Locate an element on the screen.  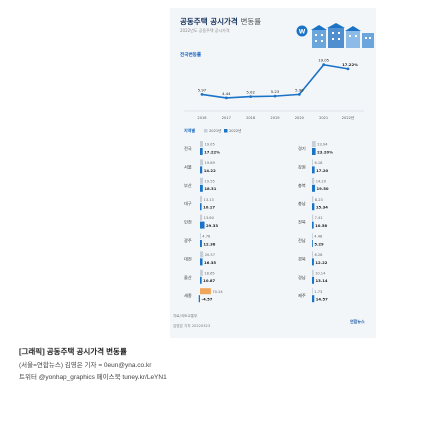
bar-2022-label: -4.57 is located at coordinates (207, 299).